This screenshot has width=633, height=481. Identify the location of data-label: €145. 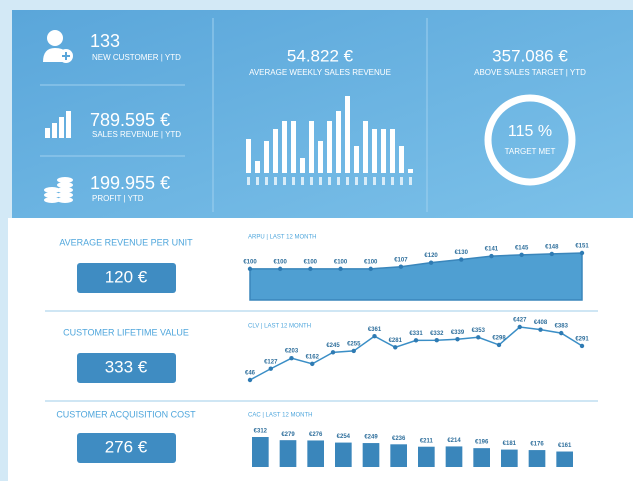
(522, 248).